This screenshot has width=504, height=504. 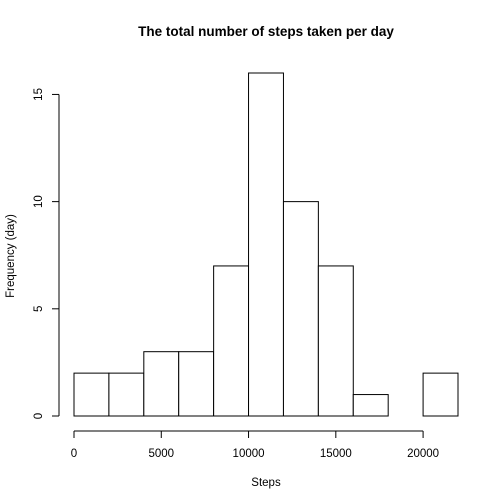 What do you see at coordinates (11, 256) in the screenshot?
I see `y-axis-title: Frequency (day)` at bounding box center [11, 256].